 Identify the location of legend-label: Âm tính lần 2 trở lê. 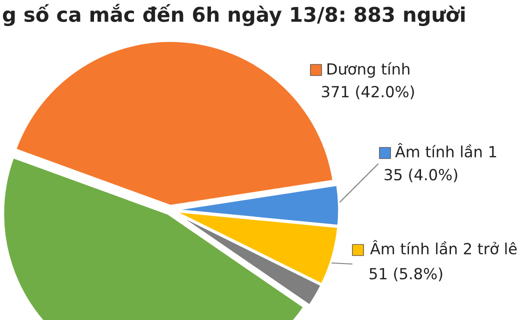
(443, 247).